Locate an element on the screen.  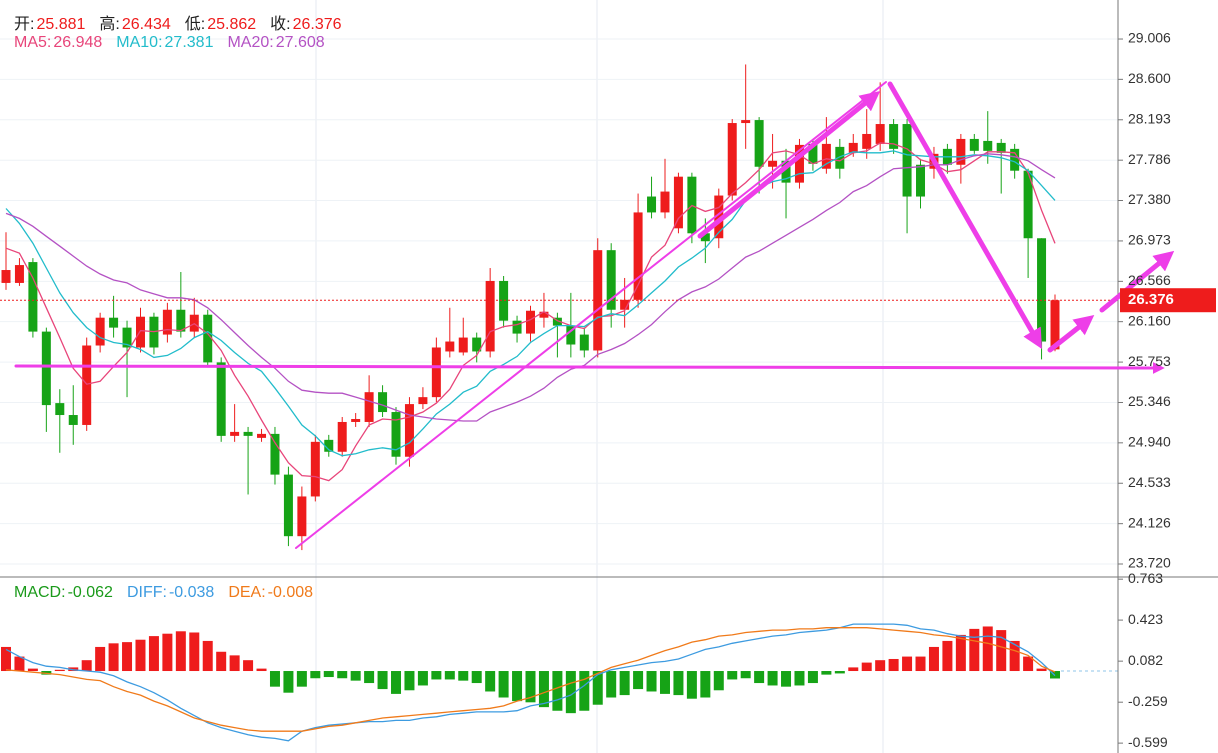
y-tick-label: 27.380 is located at coordinates (1149, 199).